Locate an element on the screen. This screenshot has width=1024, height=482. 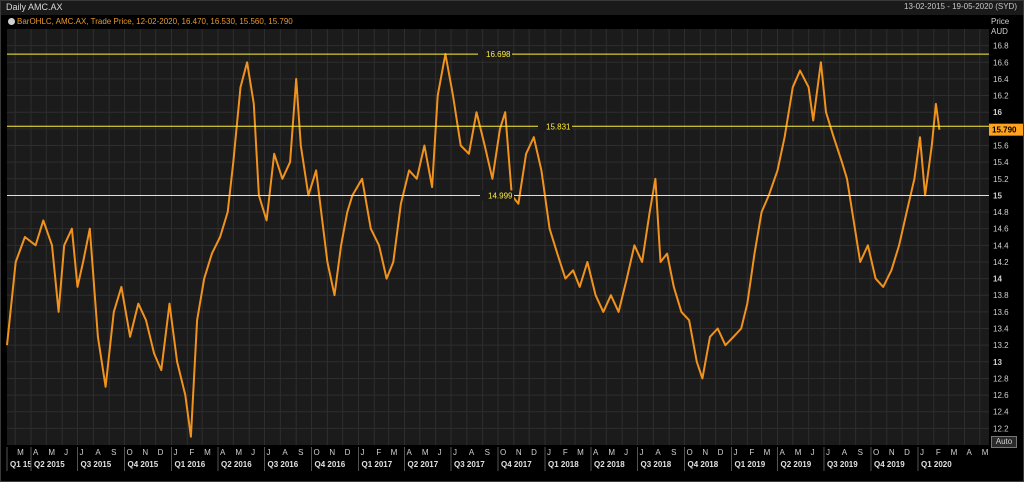
y-tick-label: 13.4 is located at coordinates (1001, 329).